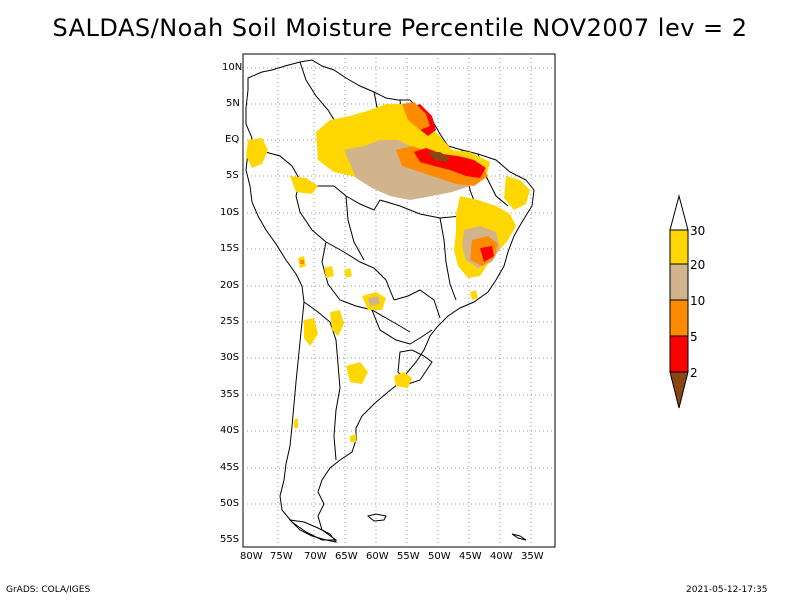  Describe the element at coordinates (694, 373) in the screenshot. I see `colorbar-tick-label: 2` at that location.